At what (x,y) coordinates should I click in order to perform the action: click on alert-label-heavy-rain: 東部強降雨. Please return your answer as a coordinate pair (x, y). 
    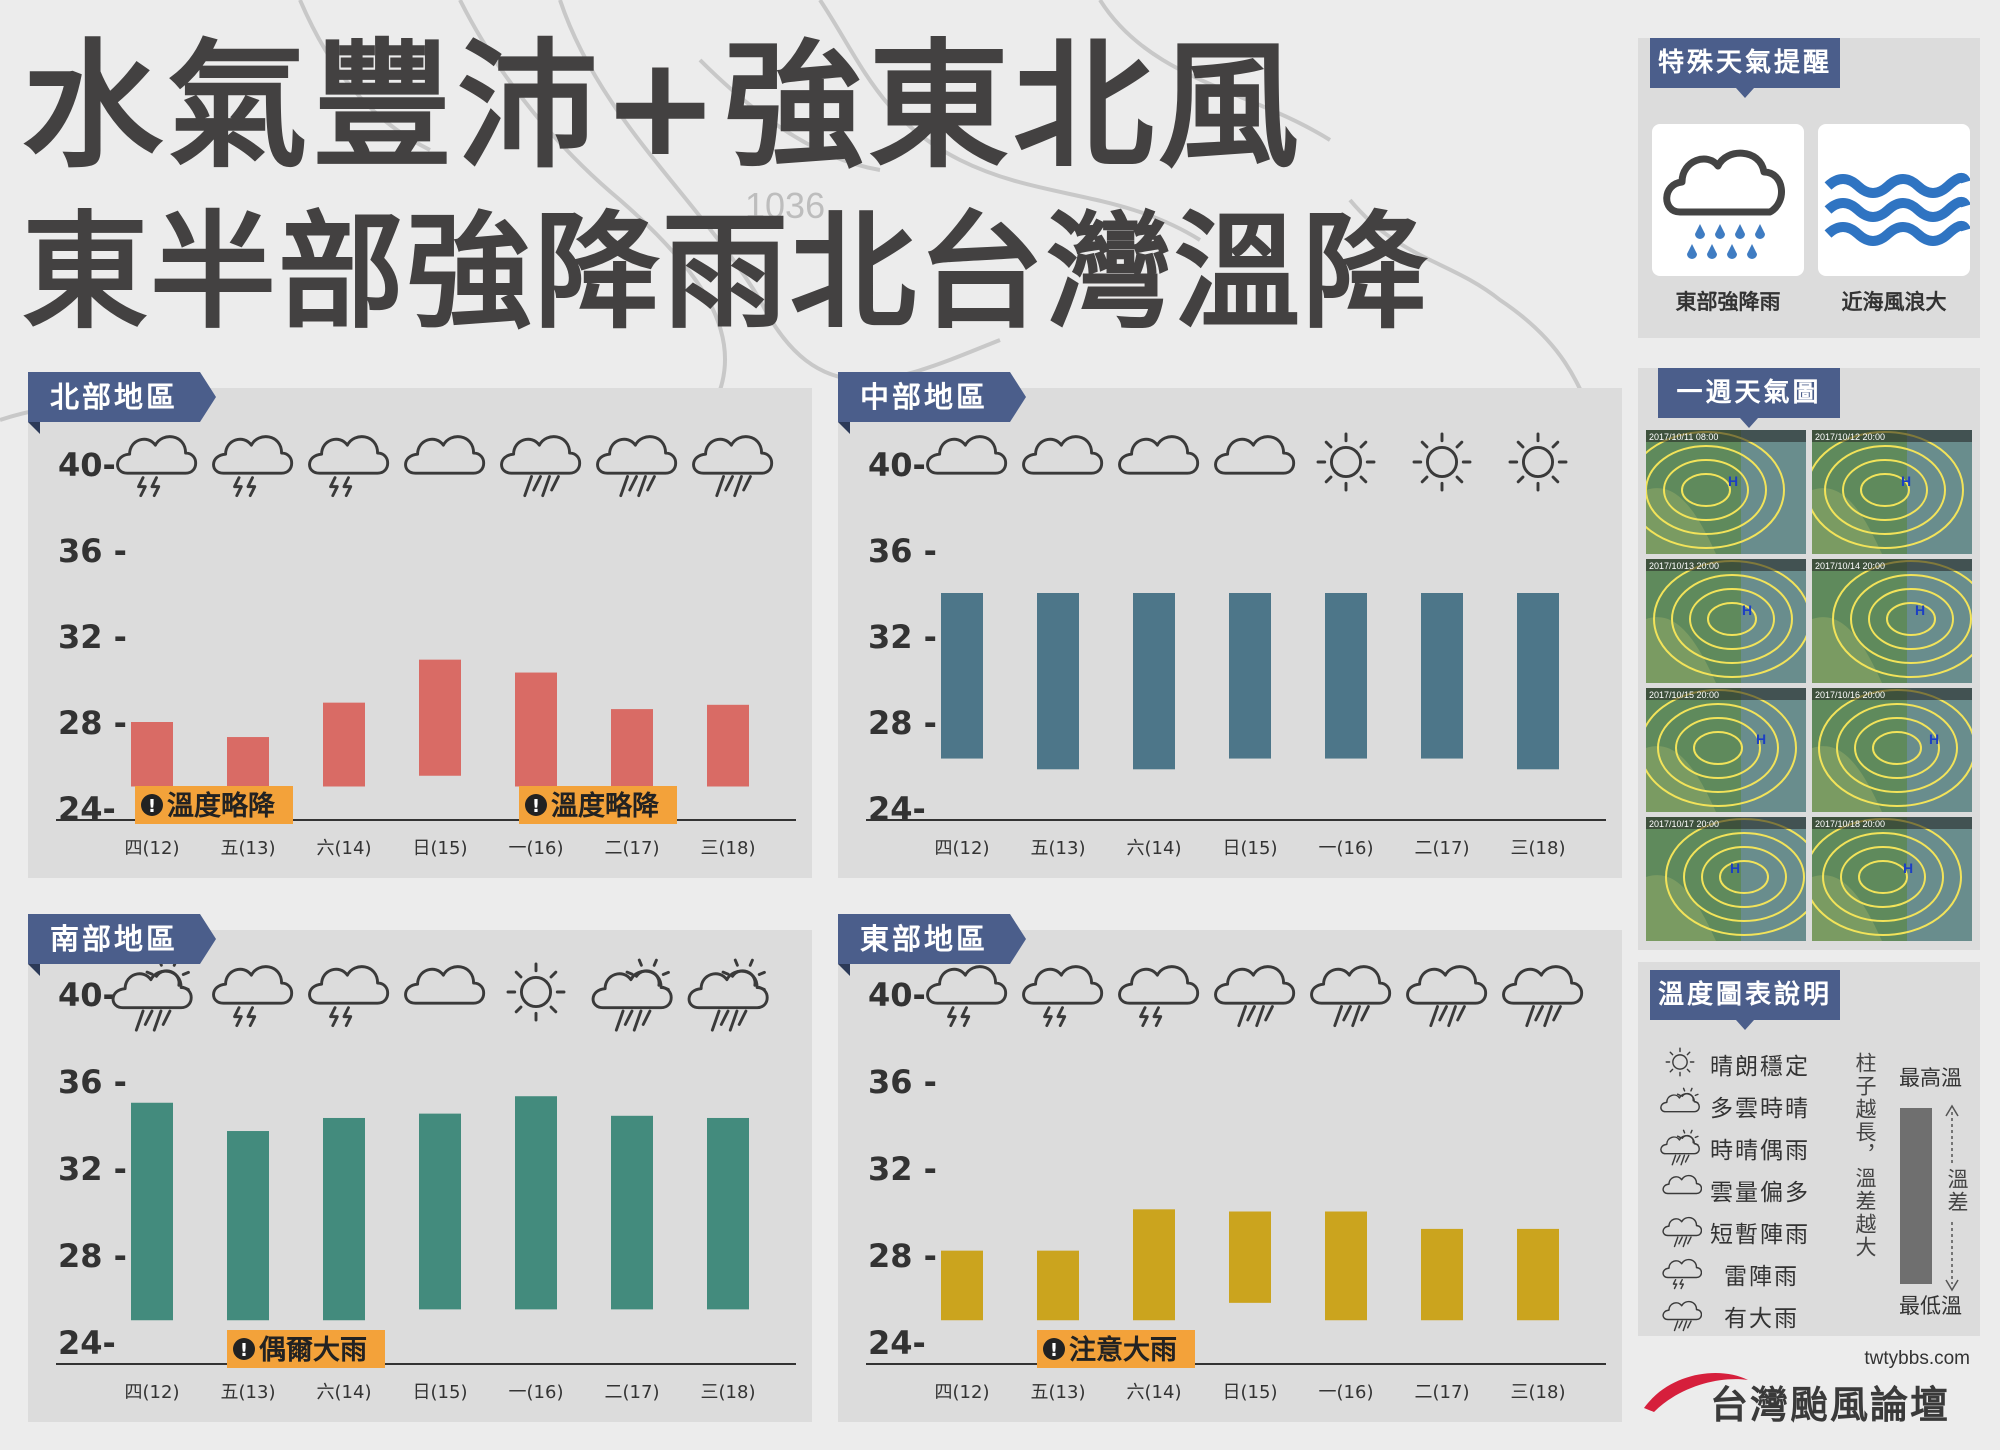
    Looking at the image, I should click on (1728, 302).